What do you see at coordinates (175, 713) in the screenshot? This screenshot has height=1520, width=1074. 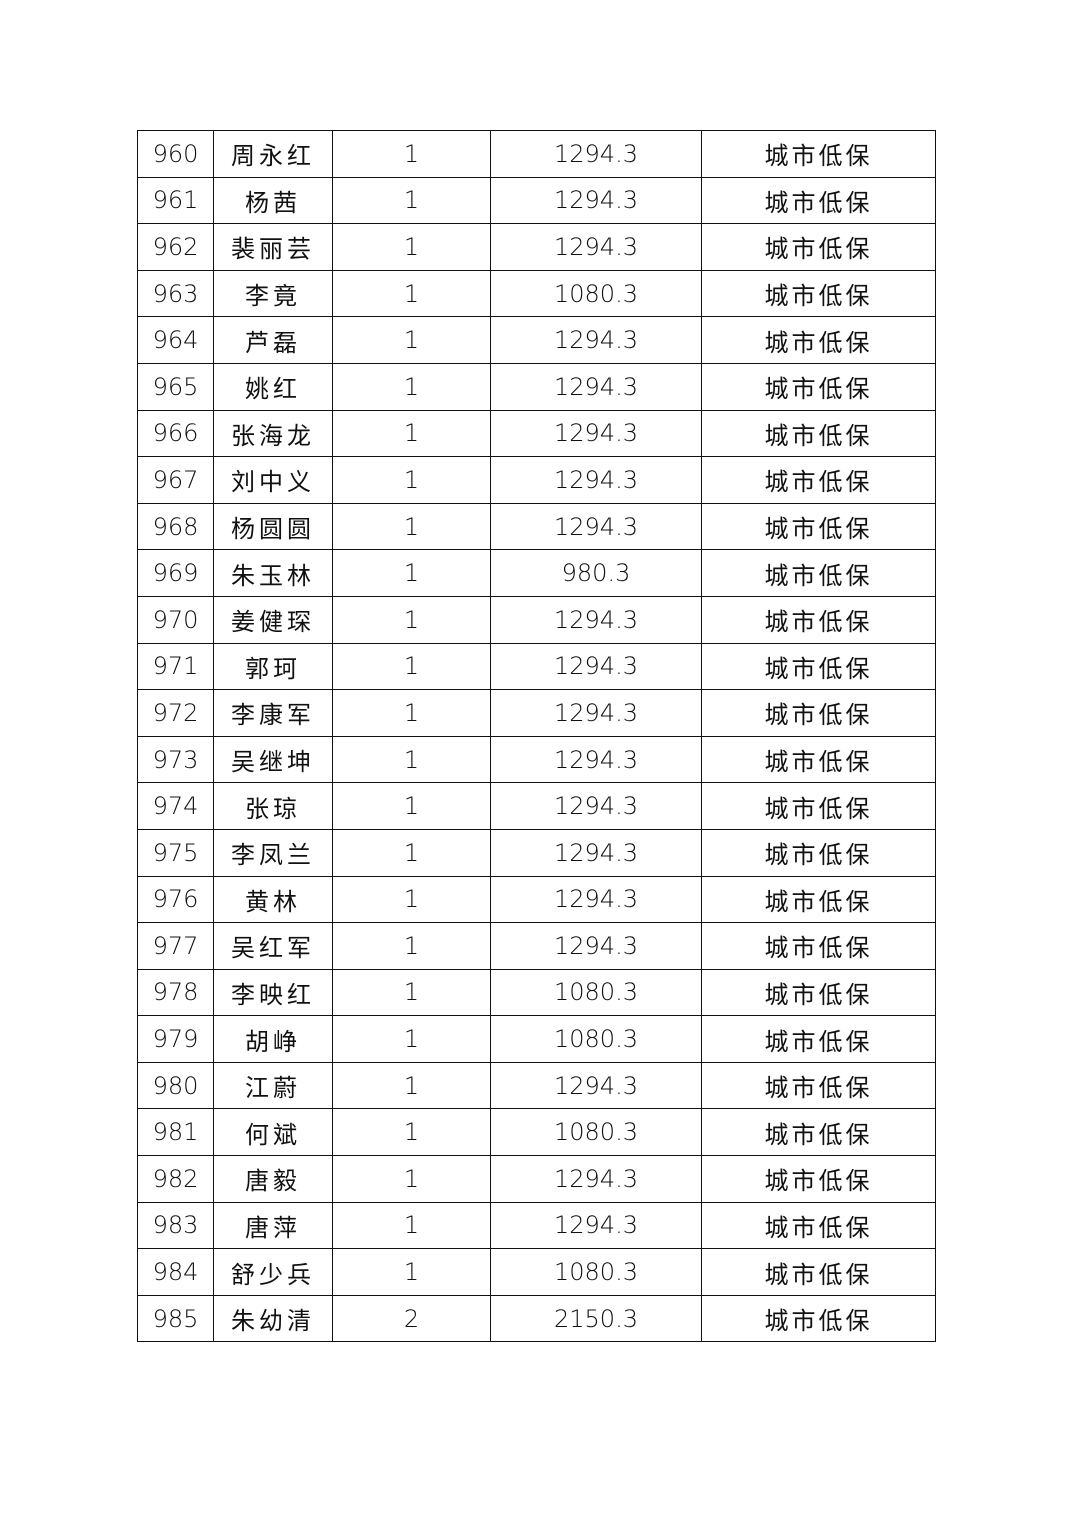 I see `serial-number-cell: 972` at bounding box center [175, 713].